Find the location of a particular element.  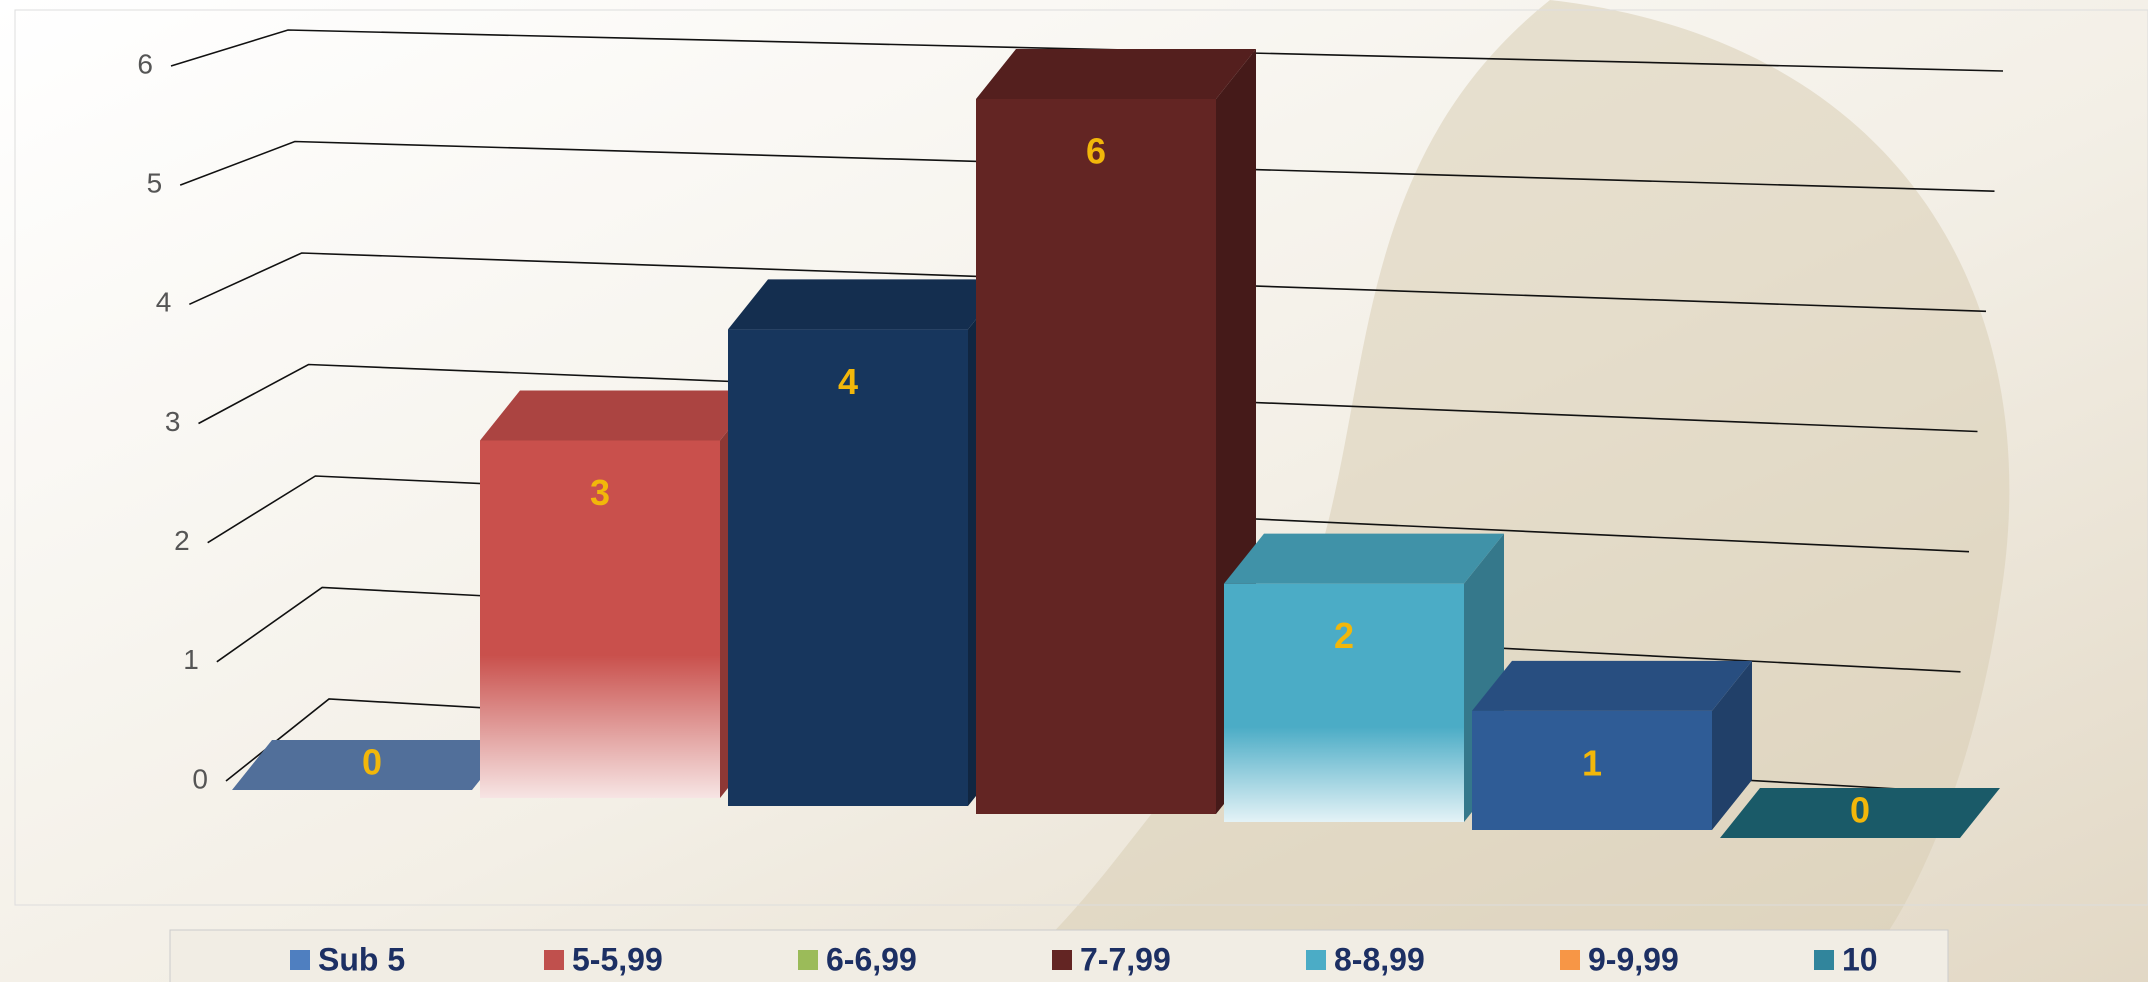

legend-label: 5-5,99 is located at coordinates (617, 959).